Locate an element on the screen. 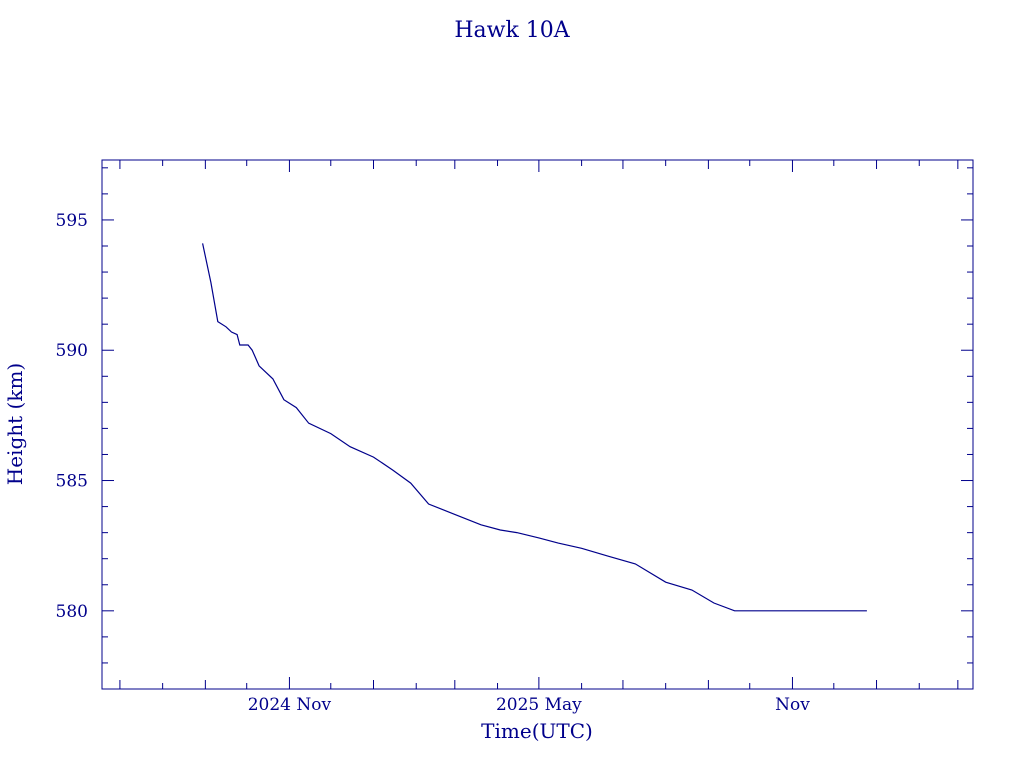 This screenshot has width=1024, height=768. y-axis-label: Height (km) is located at coordinates (15, 424).